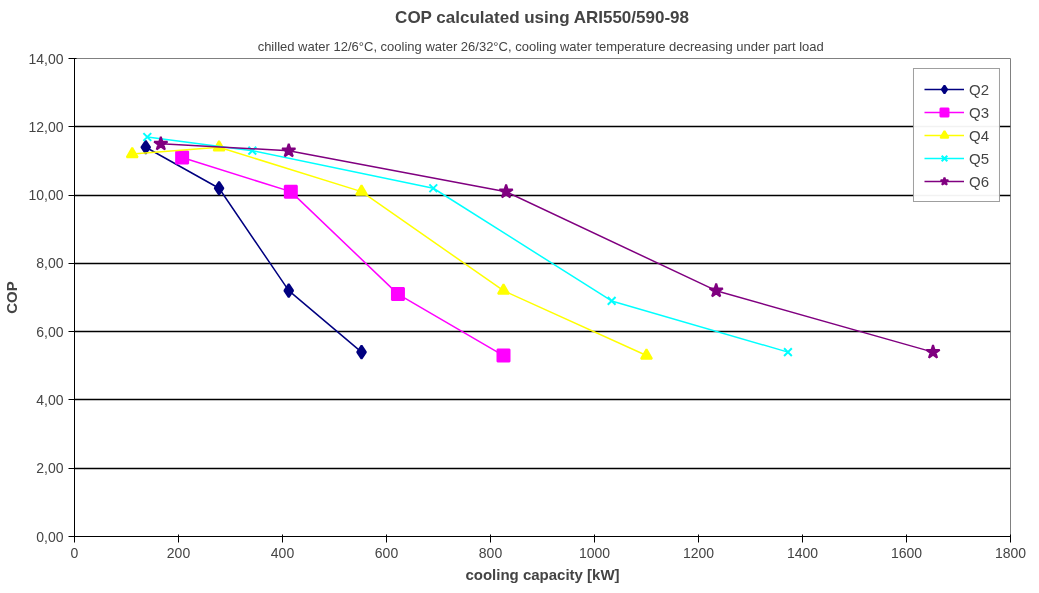 This screenshot has width=1039, height=593. I want to click on x-axis-title: cooling capacity [kW], so click(542, 574).